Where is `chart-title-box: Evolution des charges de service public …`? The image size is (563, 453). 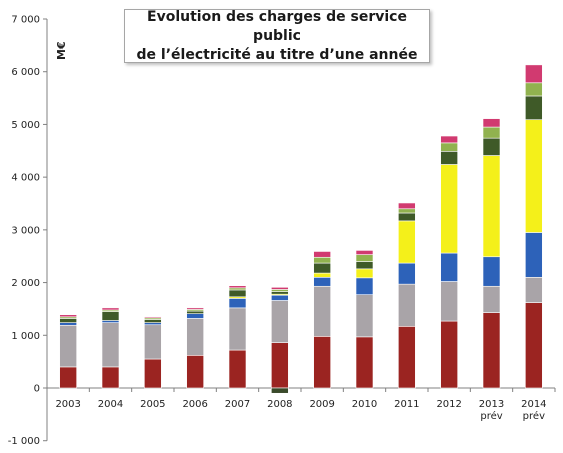 chart-title-box: Evolution des charges de service public … is located at coordinates (277, 36).